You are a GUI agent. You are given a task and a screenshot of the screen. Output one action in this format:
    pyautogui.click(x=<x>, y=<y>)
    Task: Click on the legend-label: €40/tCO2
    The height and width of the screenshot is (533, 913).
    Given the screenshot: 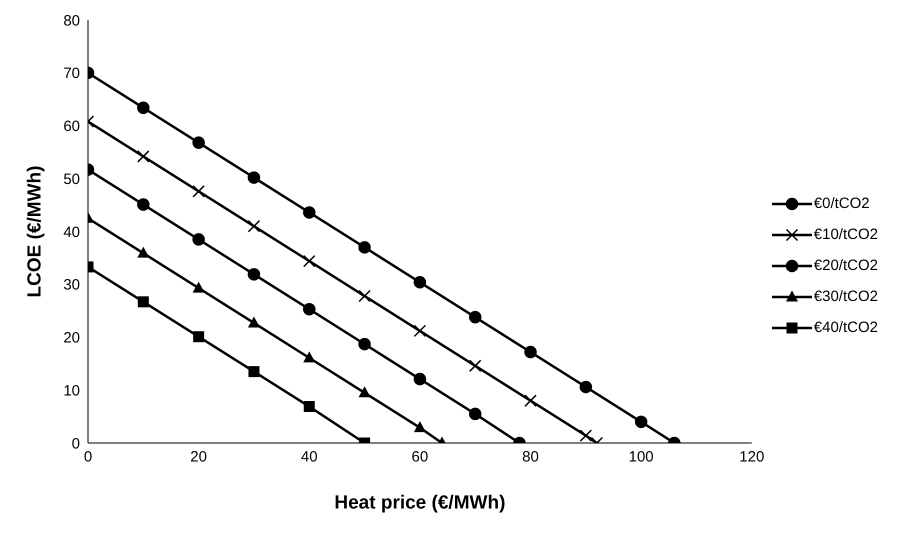 What is the action you would take?
    pyautogui.click(x=846, y=327)
    